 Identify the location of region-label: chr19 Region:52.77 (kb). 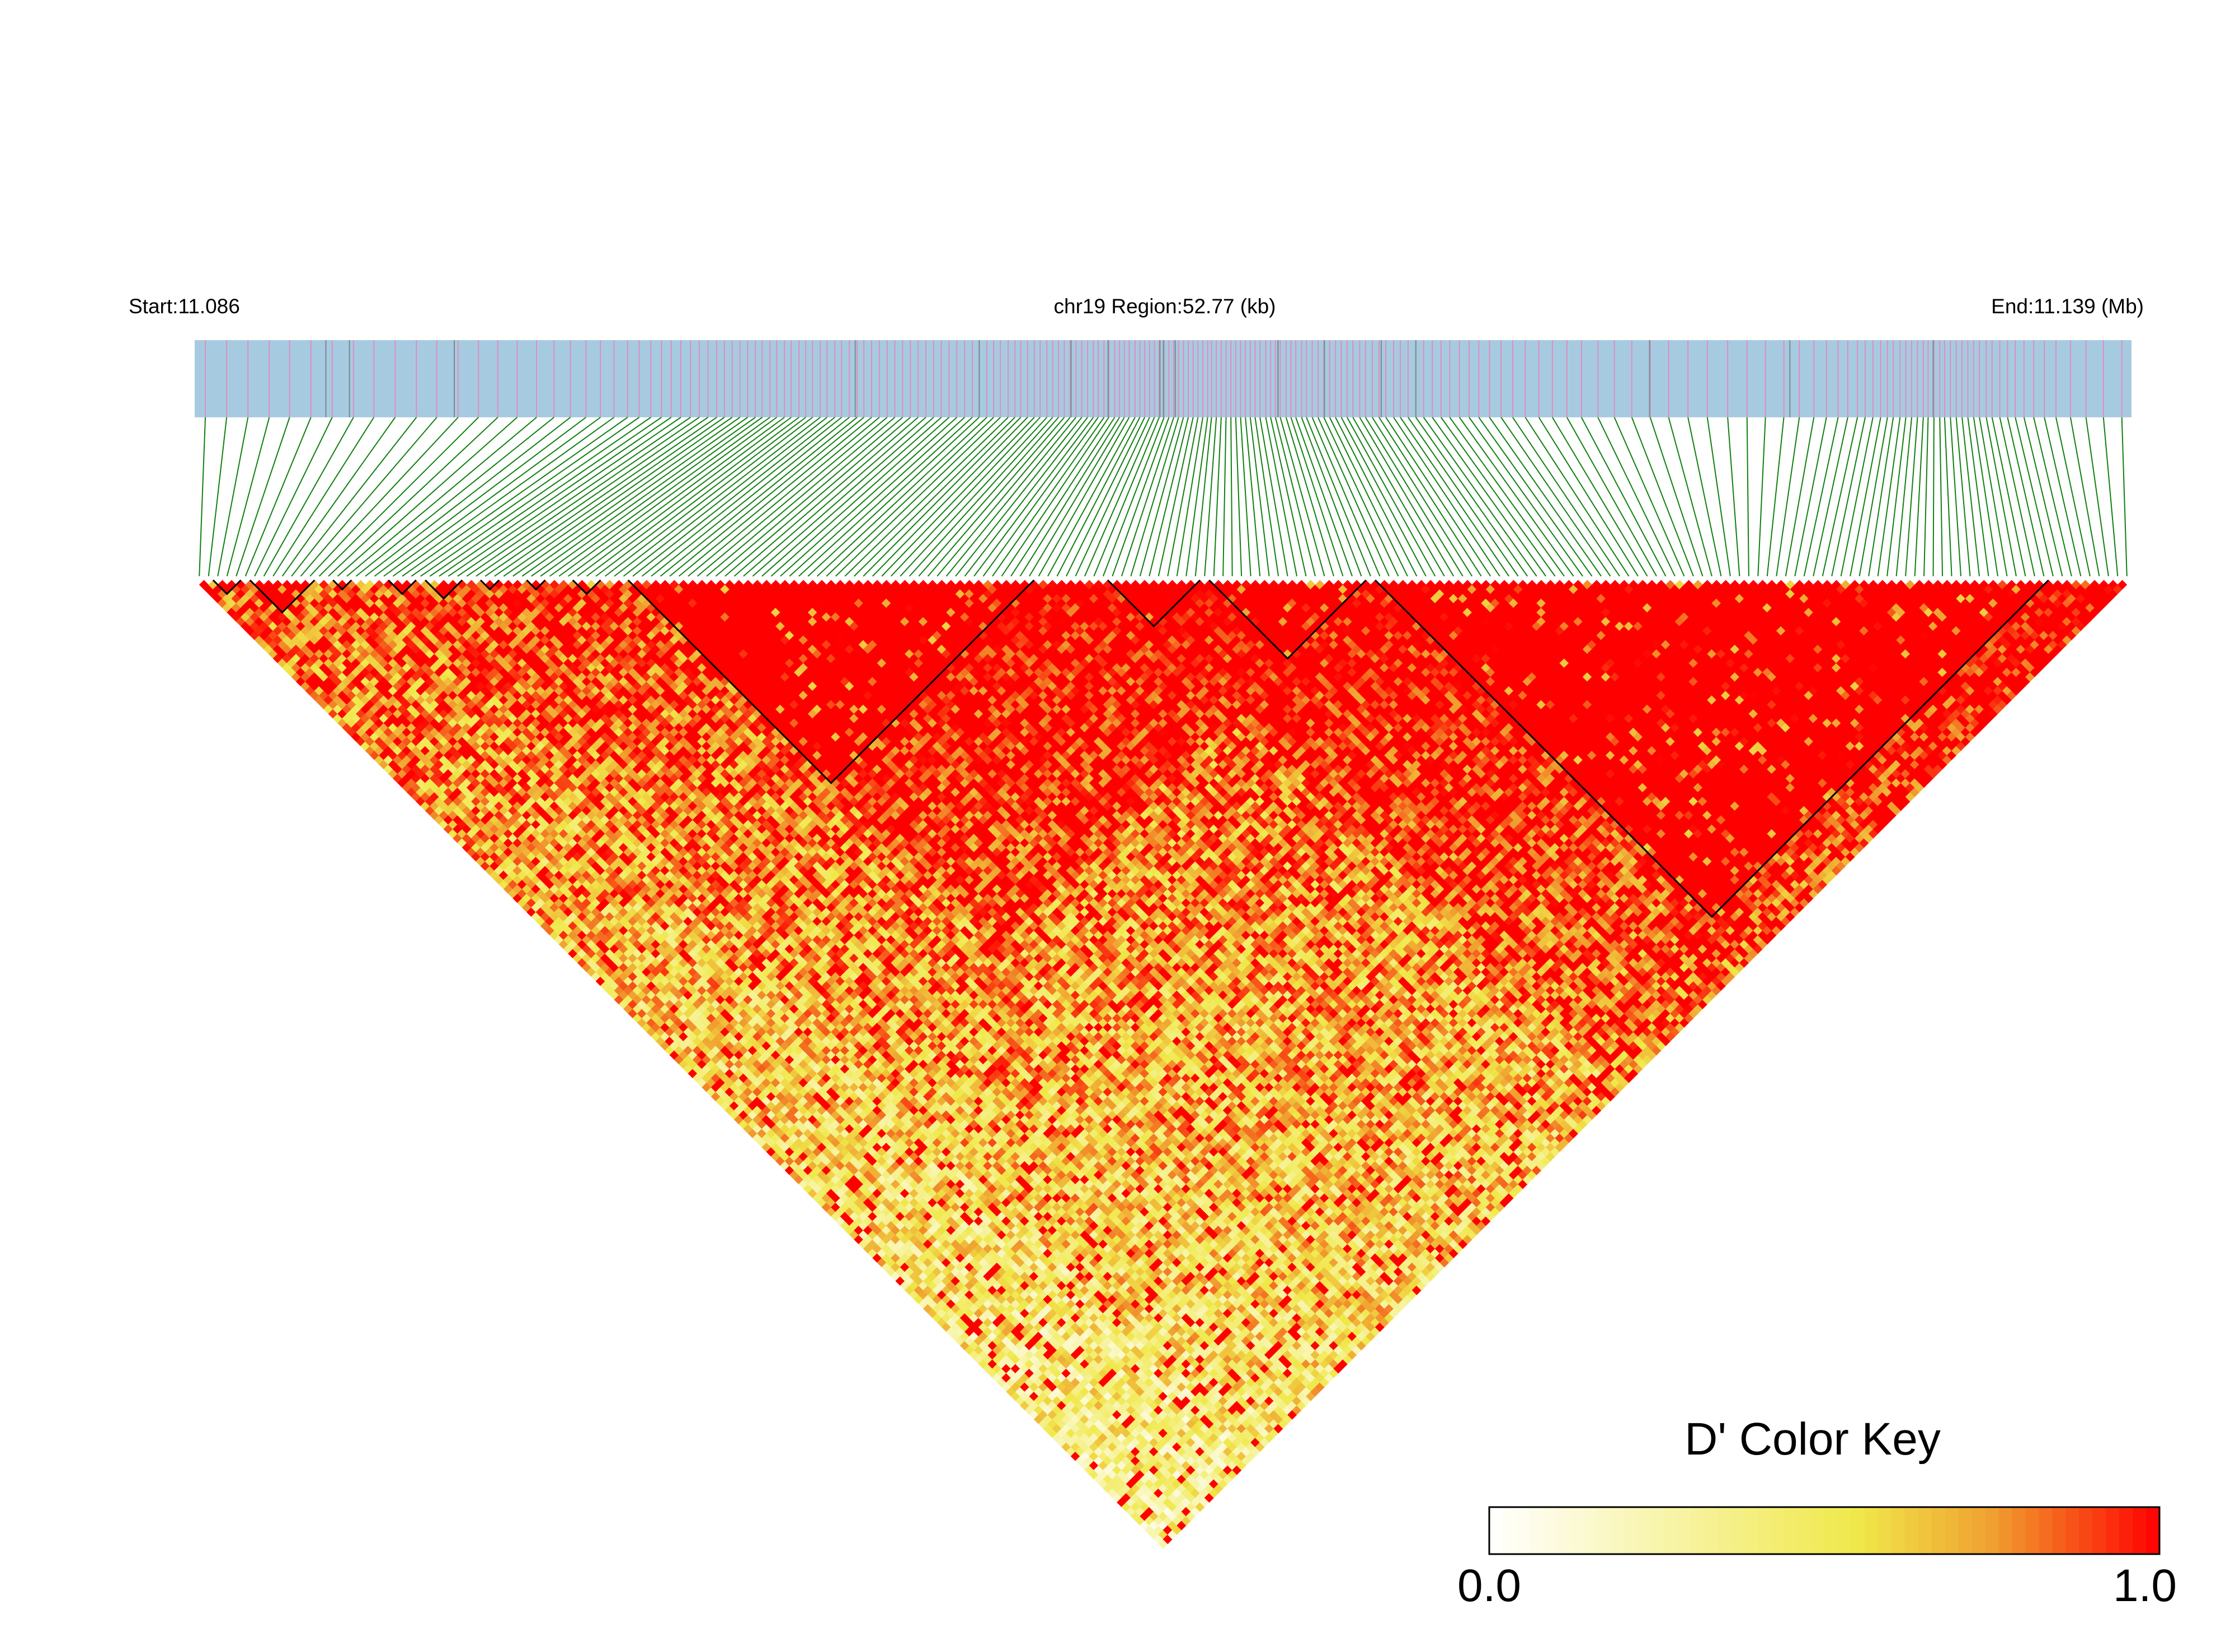
(1165, 306).